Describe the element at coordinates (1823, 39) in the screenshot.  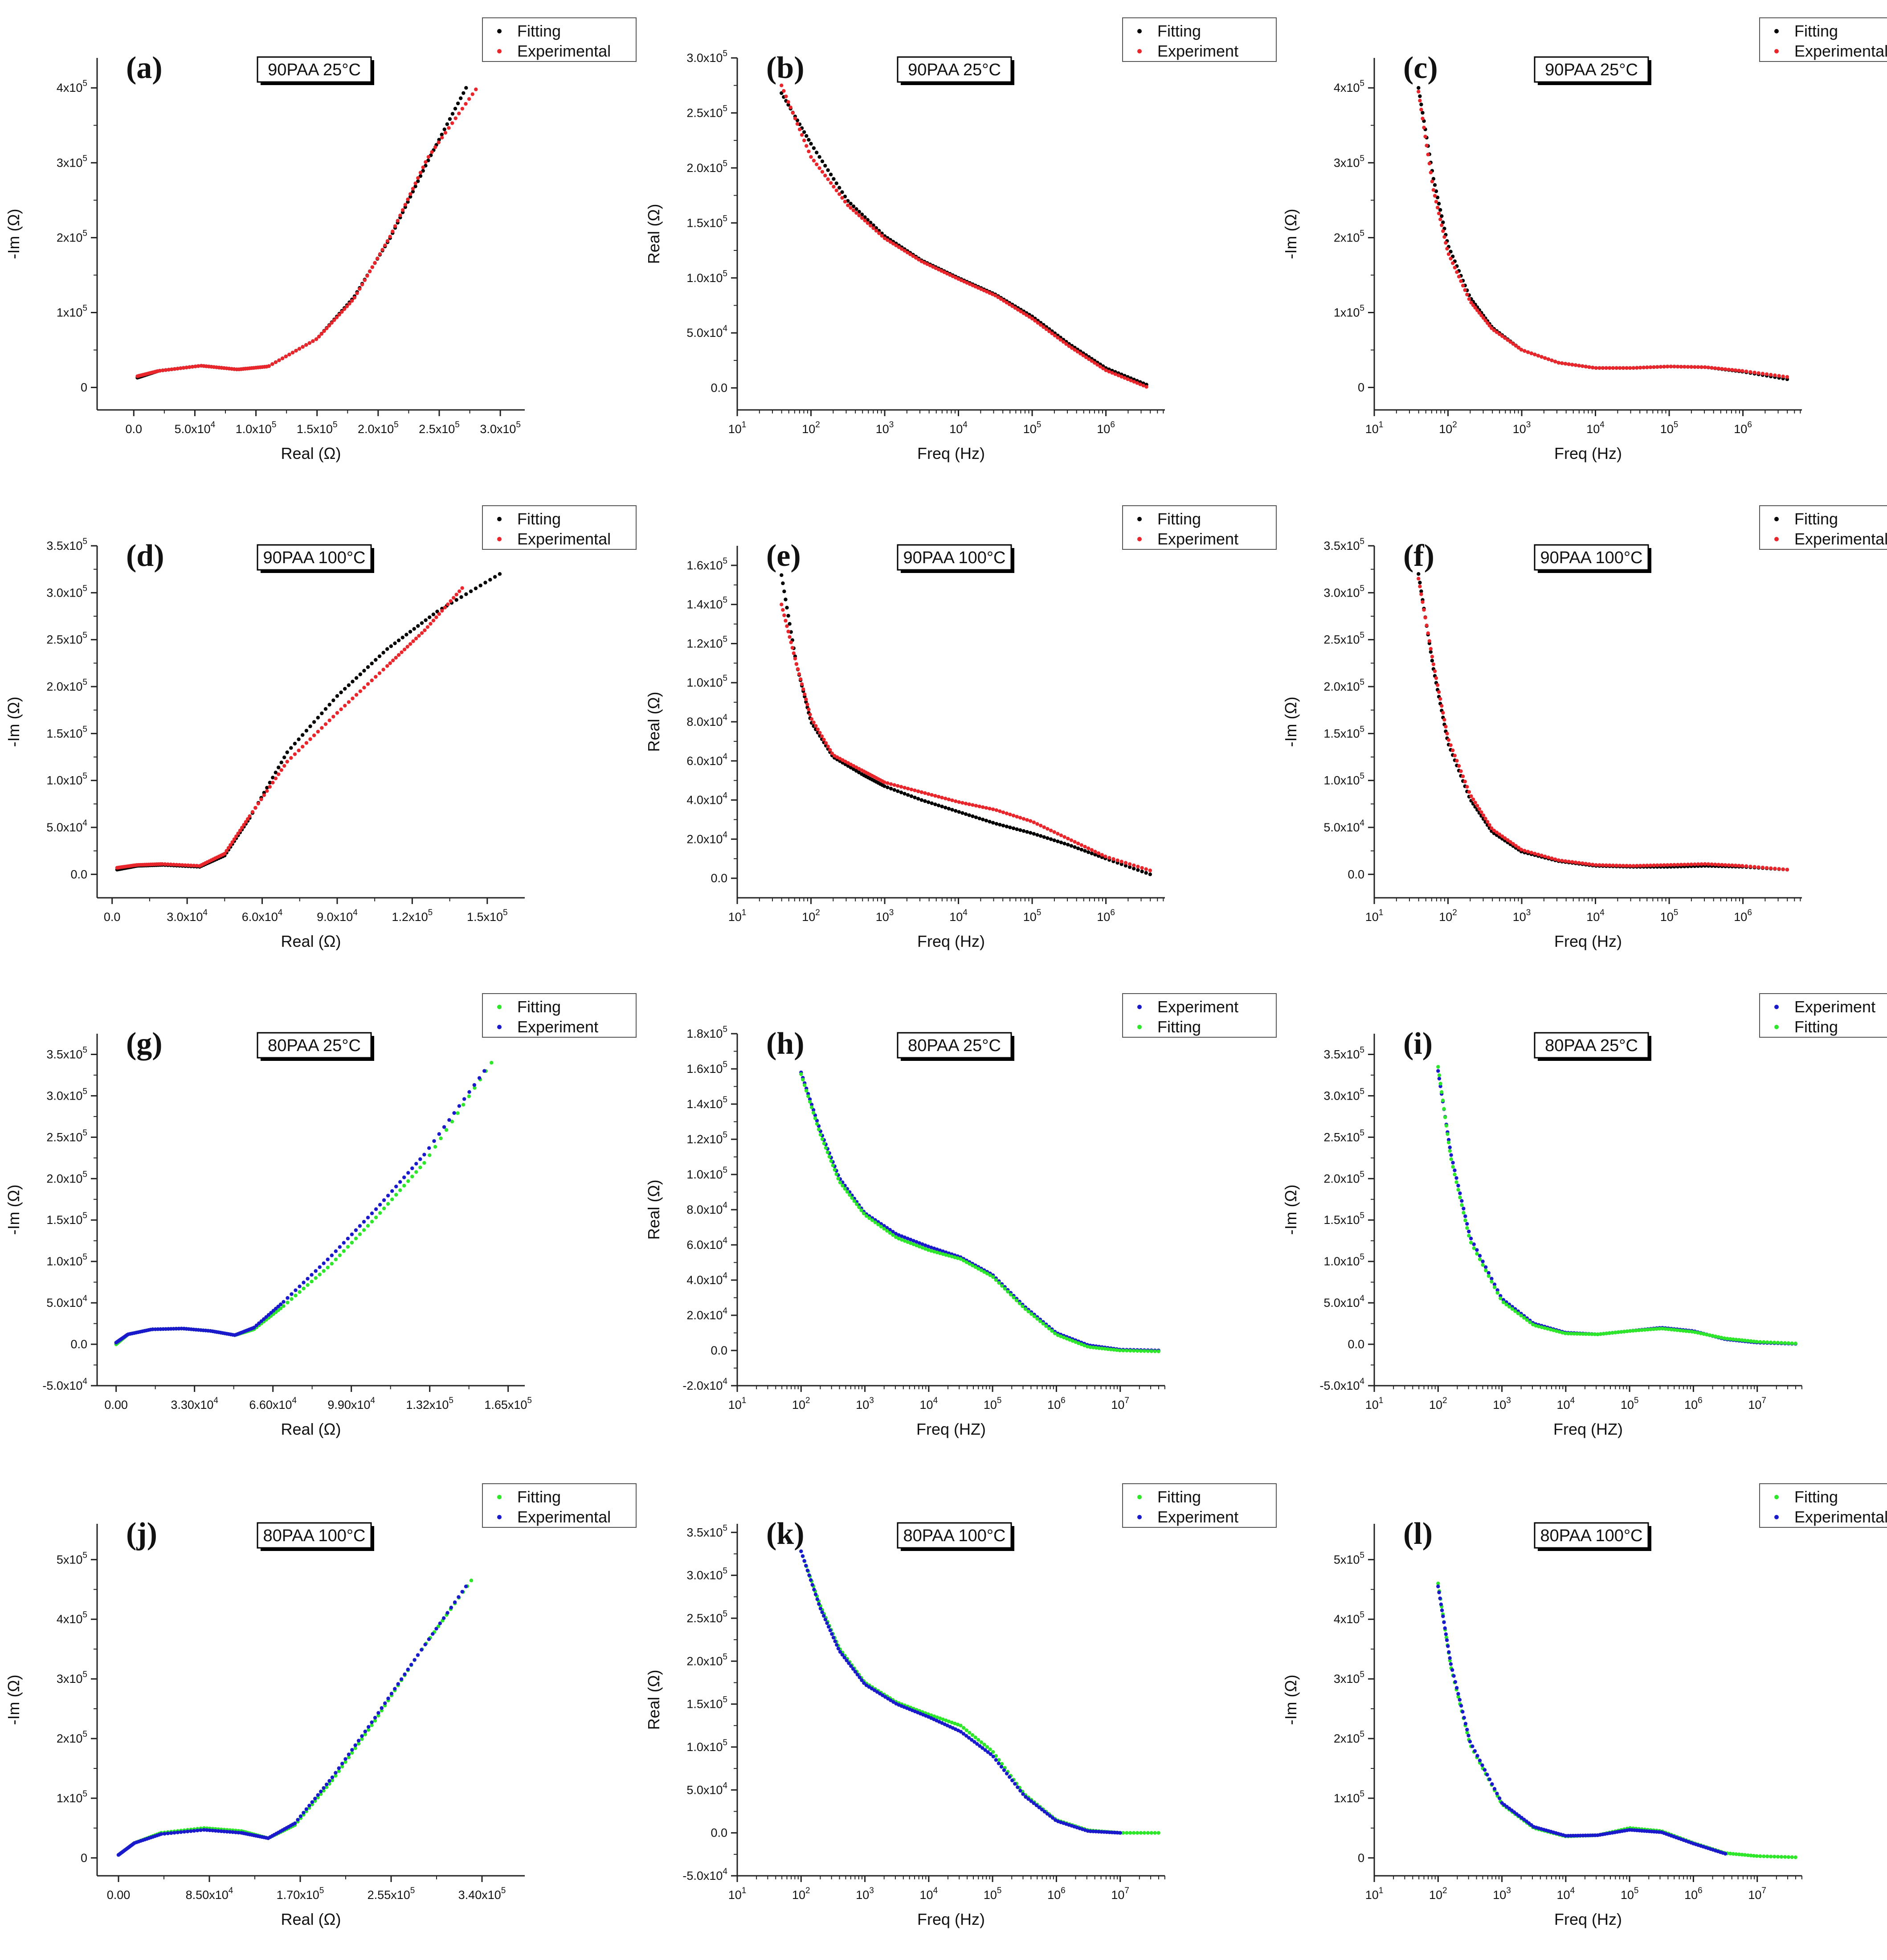
I see `legend-box` at that location.